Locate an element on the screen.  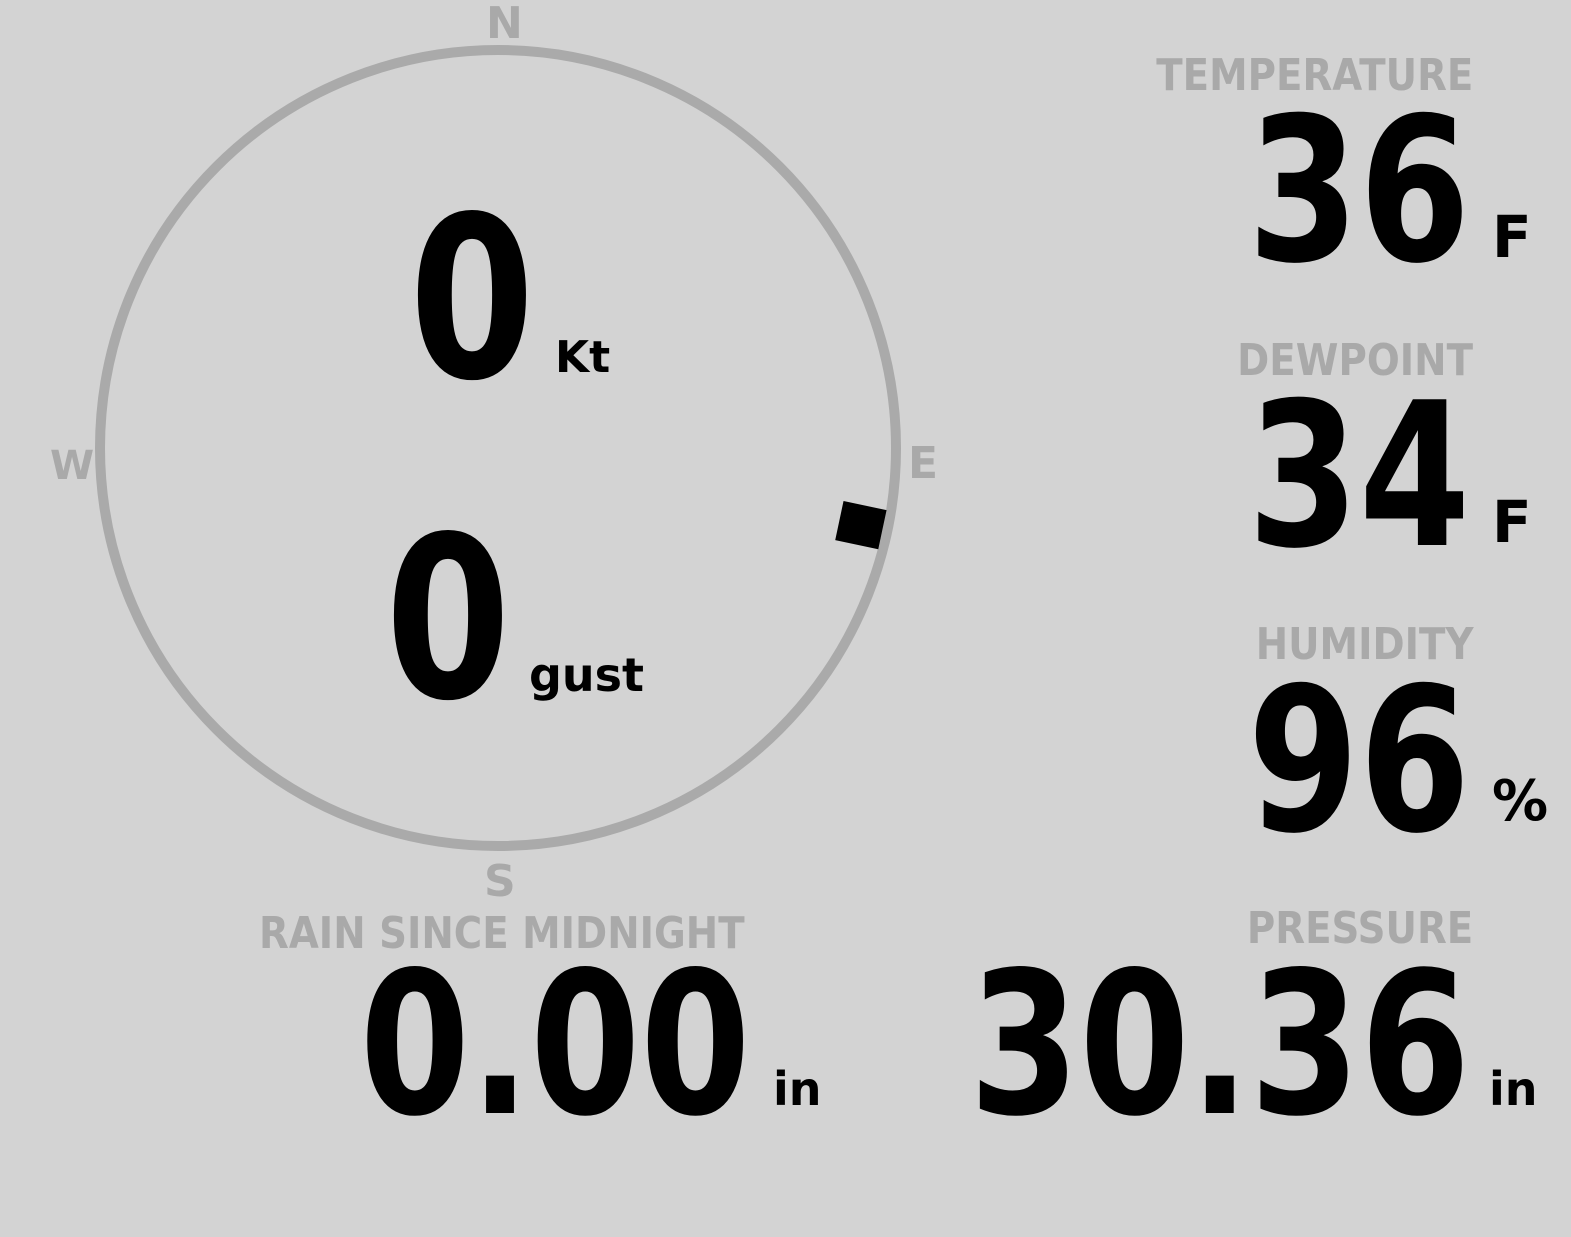
dewpoint-label: DEWPOINT is located at coordinates (1355, 360).